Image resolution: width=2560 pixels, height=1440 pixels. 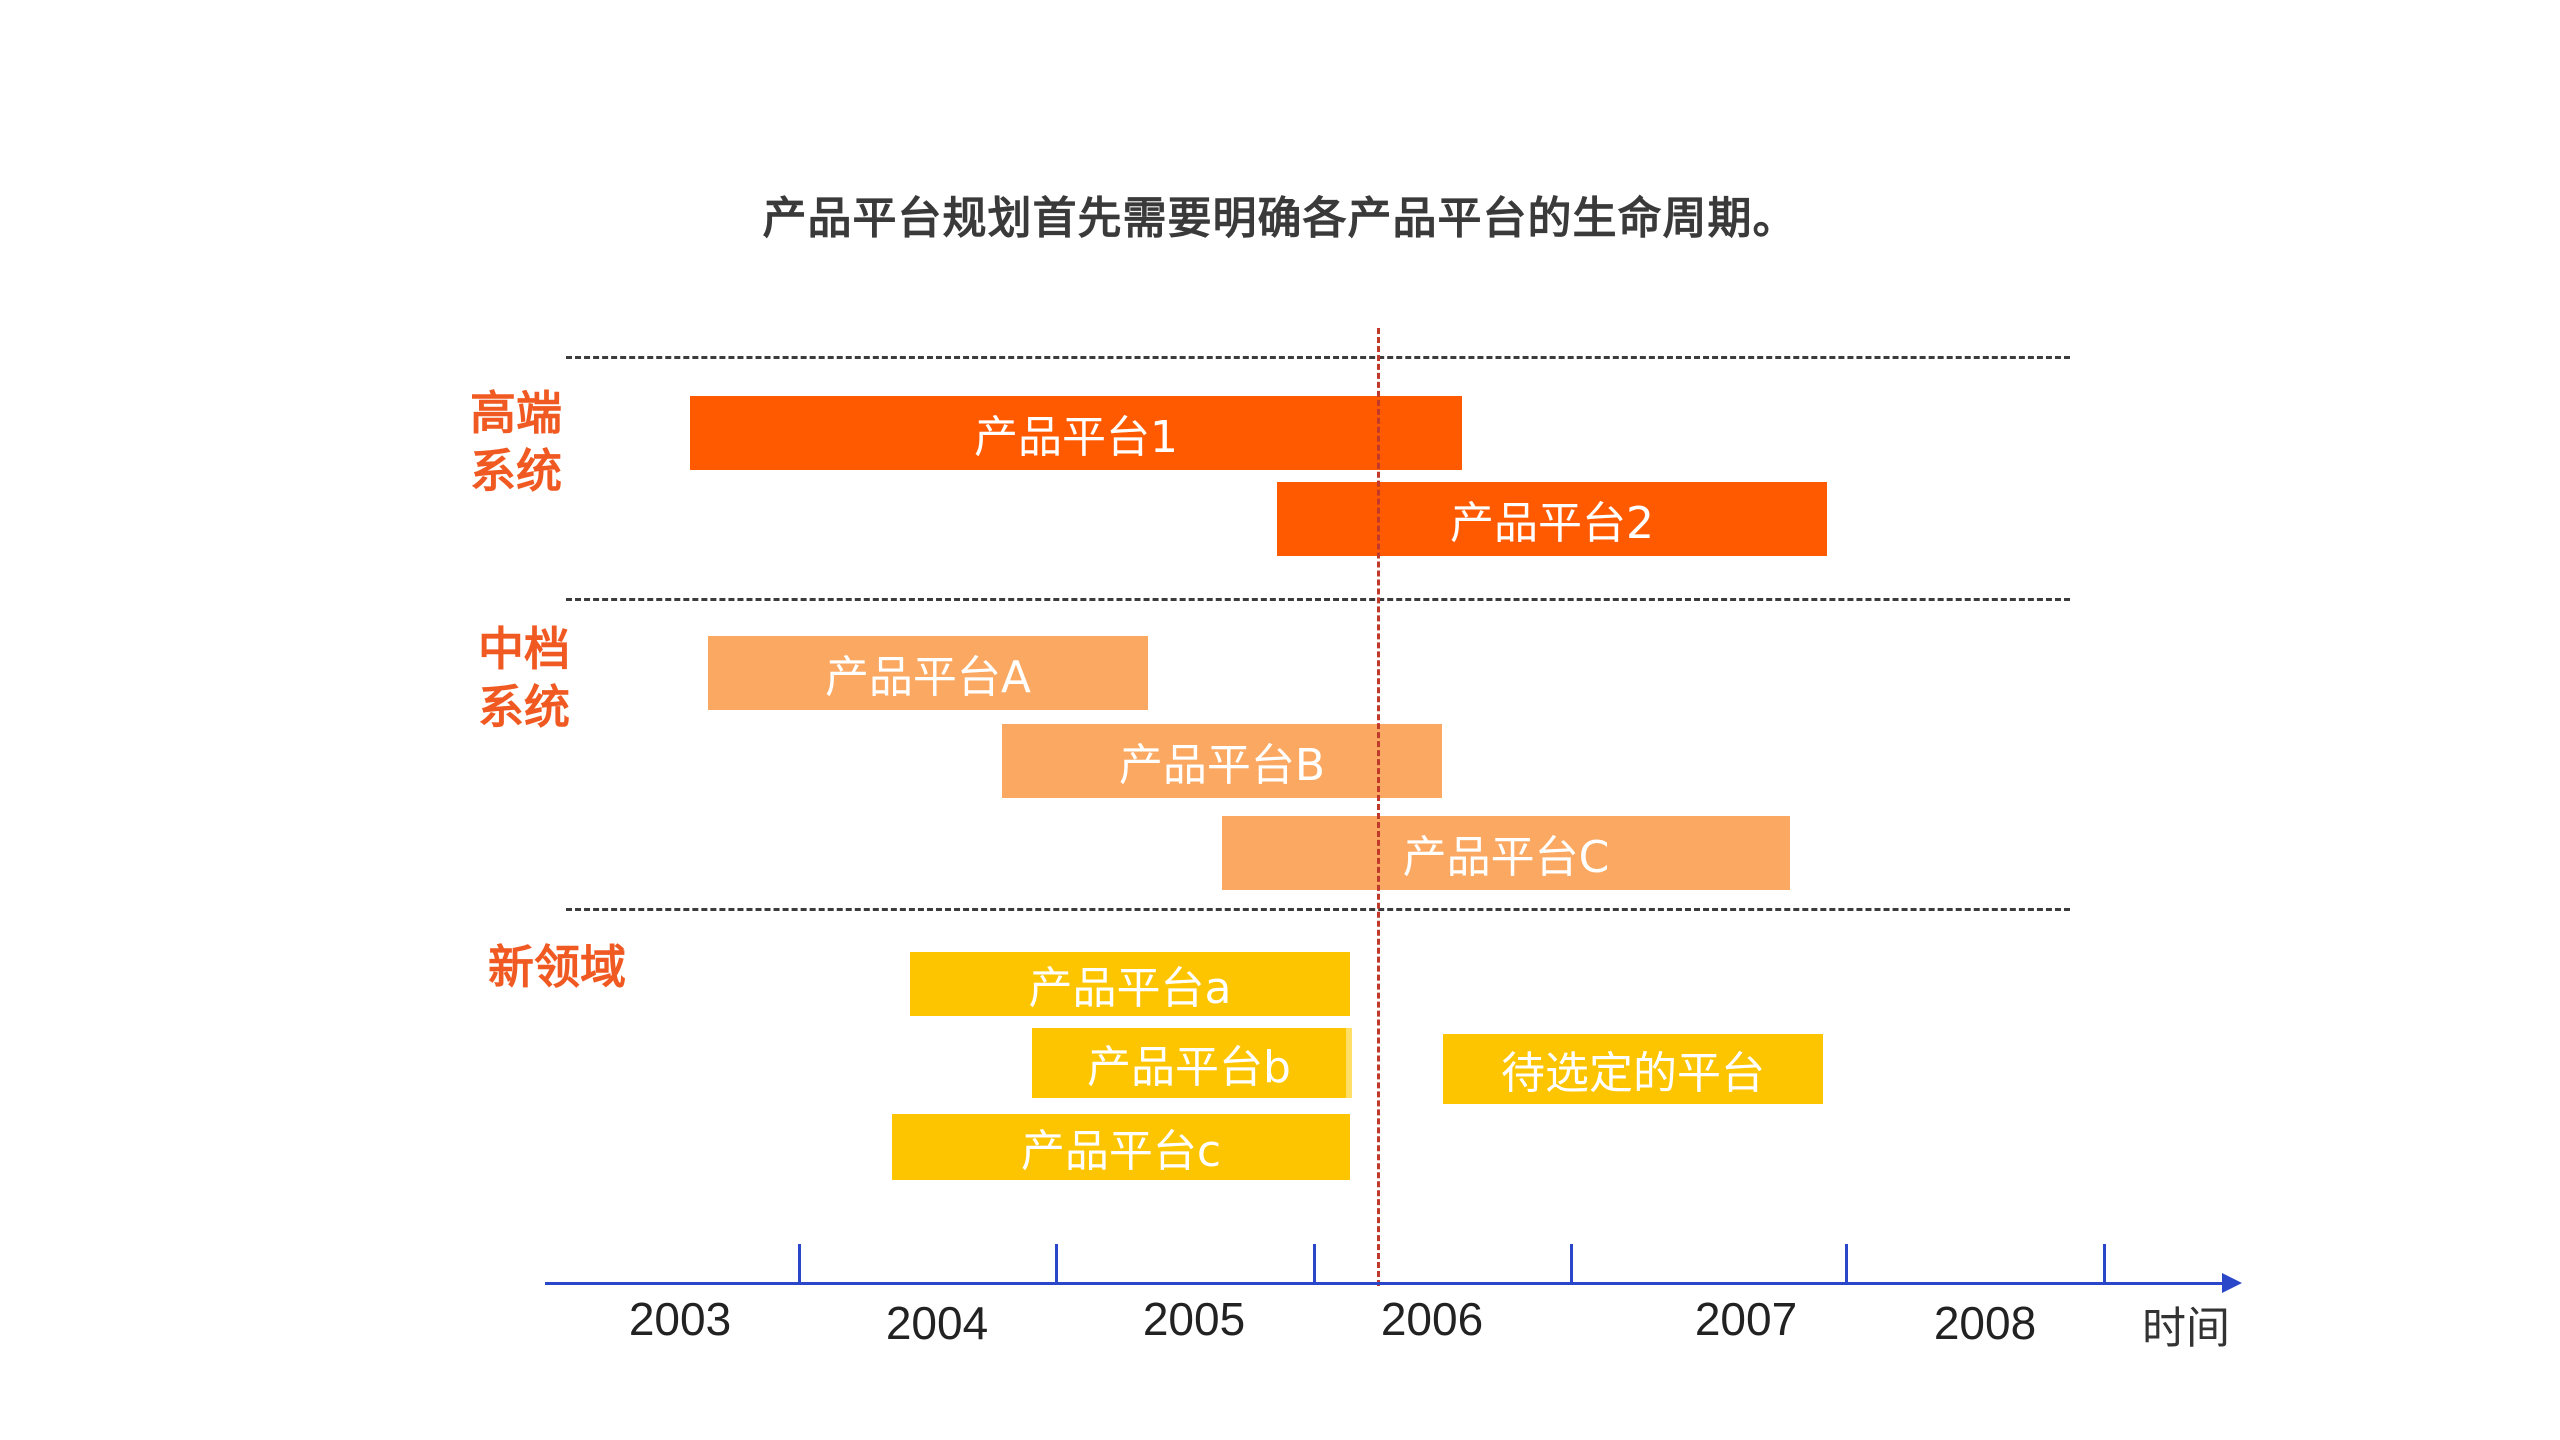 I want to click on current-time-marker, so click(x=1378, y=807).